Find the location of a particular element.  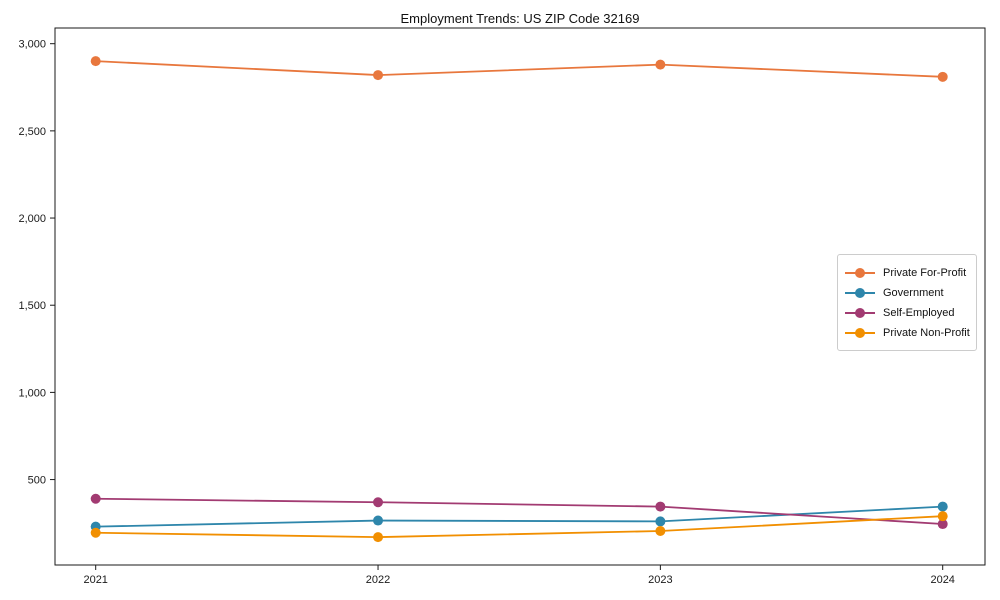

legend-marker-self-employed-icon is located at coordinates (860, 313).